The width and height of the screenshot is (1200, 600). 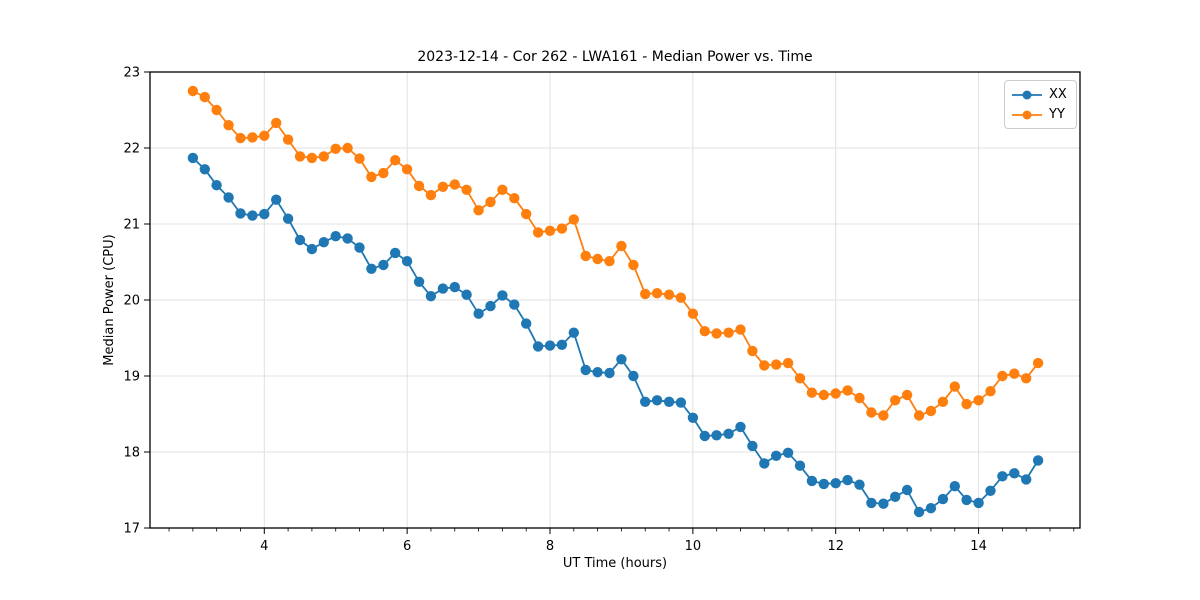 What do you see at coordinates (1027, 114) in the screenshot?
I see `legend-yy-line-marker-swatch` at bounding box center [1027, 114].